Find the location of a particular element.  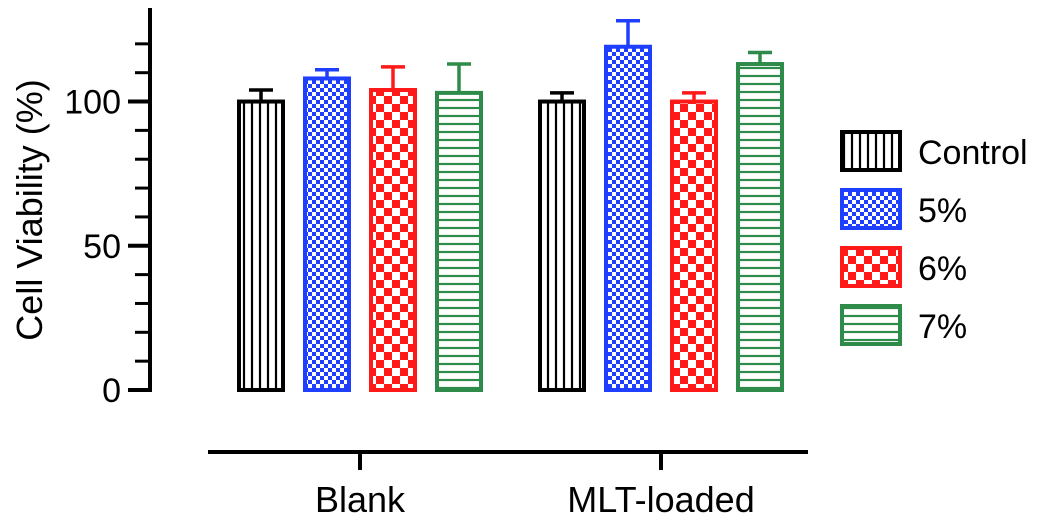

y-tick-label: 100 is located at coordinates (92, 103).